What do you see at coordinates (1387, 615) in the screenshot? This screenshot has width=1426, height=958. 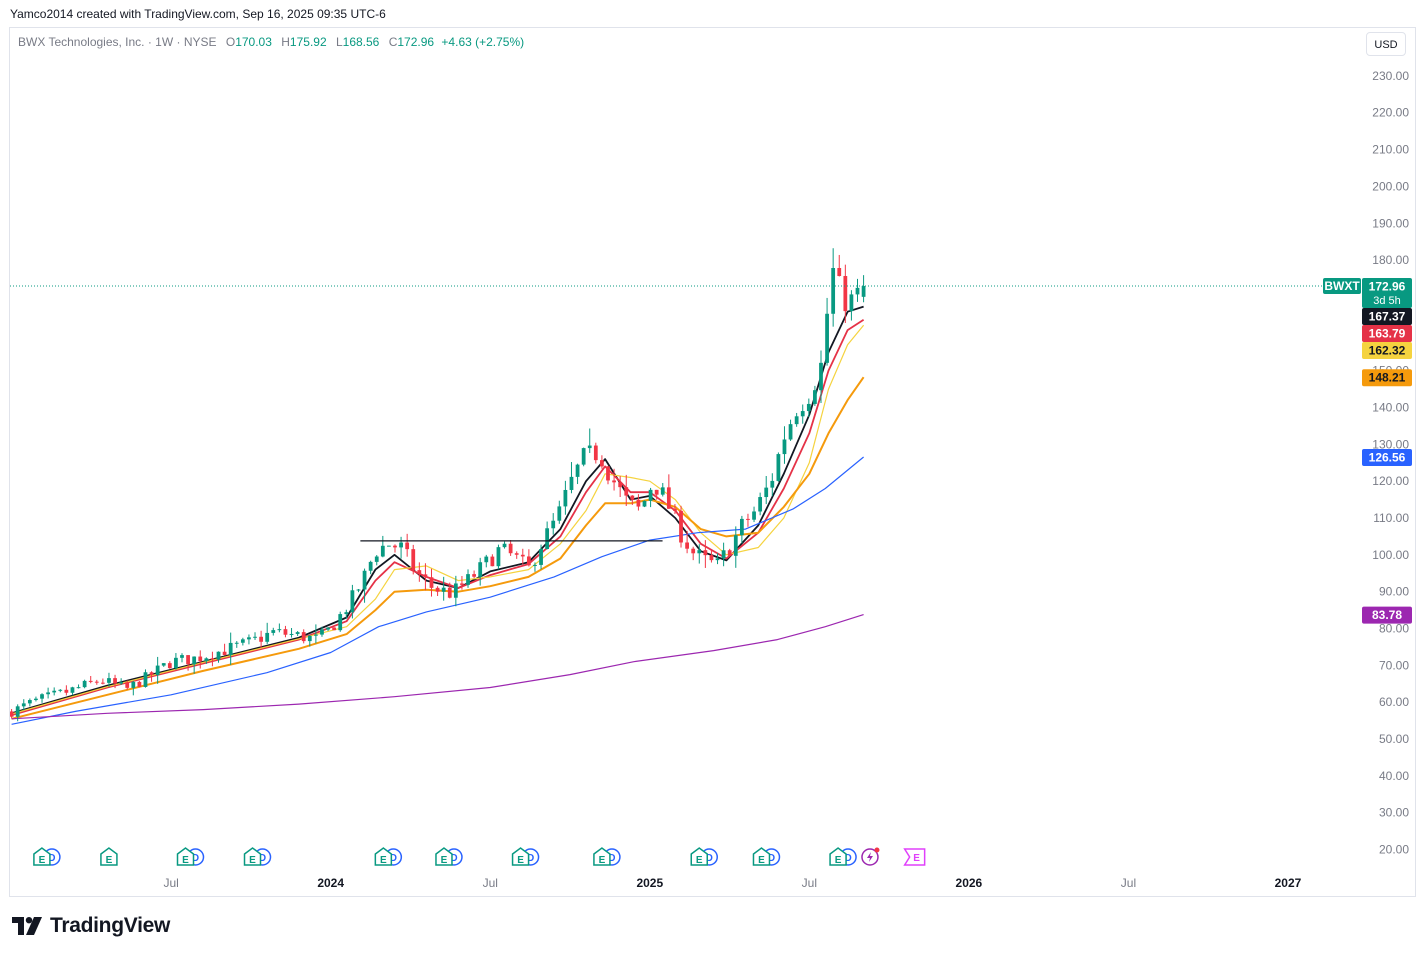 I see `price-tag` at bounding box center [1387, 615].